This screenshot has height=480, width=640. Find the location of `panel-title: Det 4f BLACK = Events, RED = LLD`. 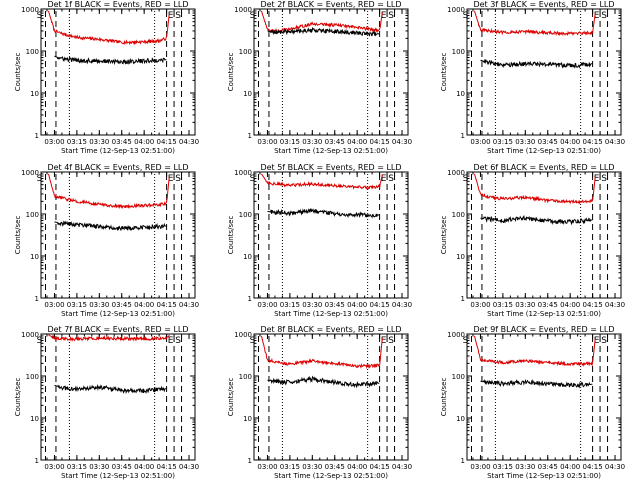

panel-title: Det 4f BLACK = Events, RED = LLD is located at coordinates (117, 167).